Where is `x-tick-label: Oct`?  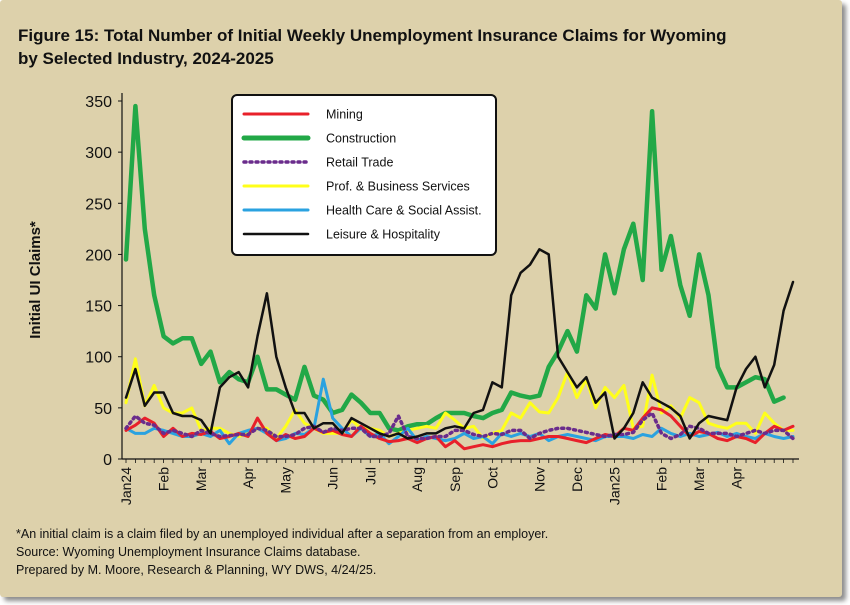 x-tick-label: Oct is located at coordinates (492, 478).